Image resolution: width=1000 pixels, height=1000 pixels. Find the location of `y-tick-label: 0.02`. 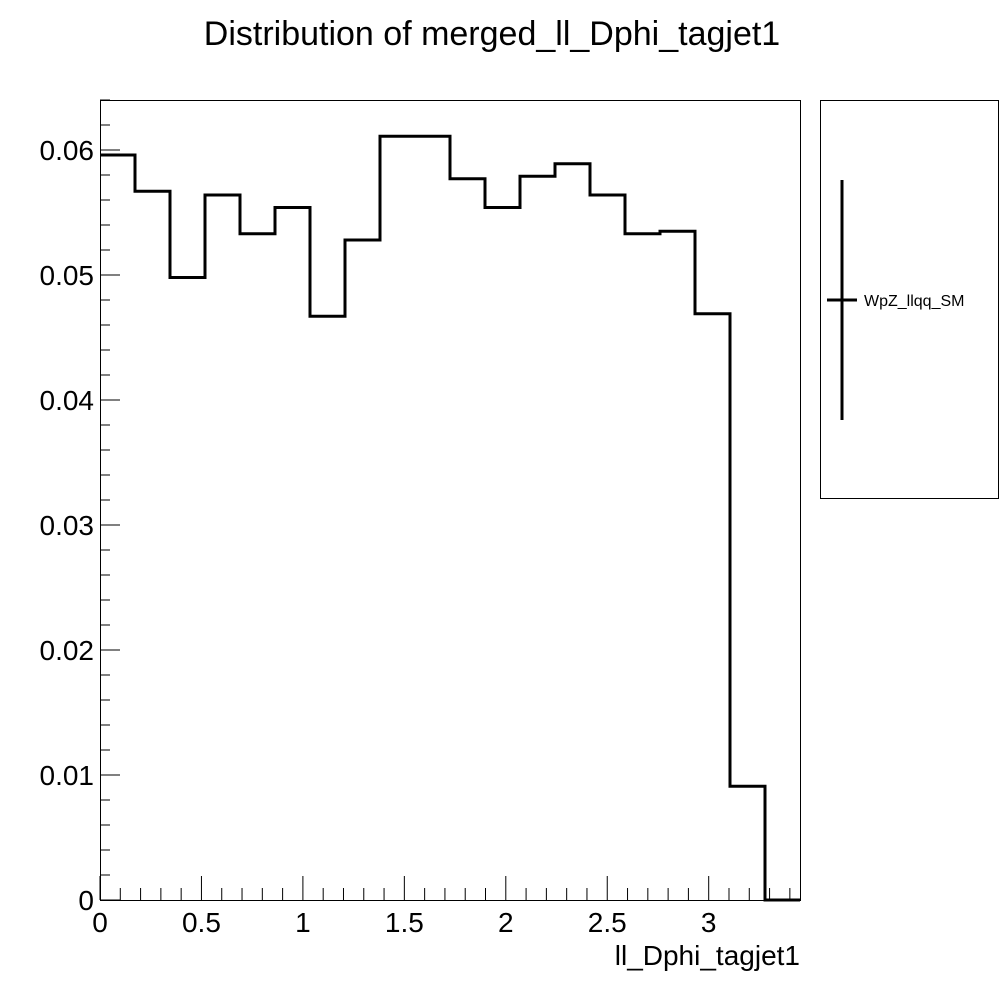

y-tick-label: 0.02 is located at coordinates (67, 650).